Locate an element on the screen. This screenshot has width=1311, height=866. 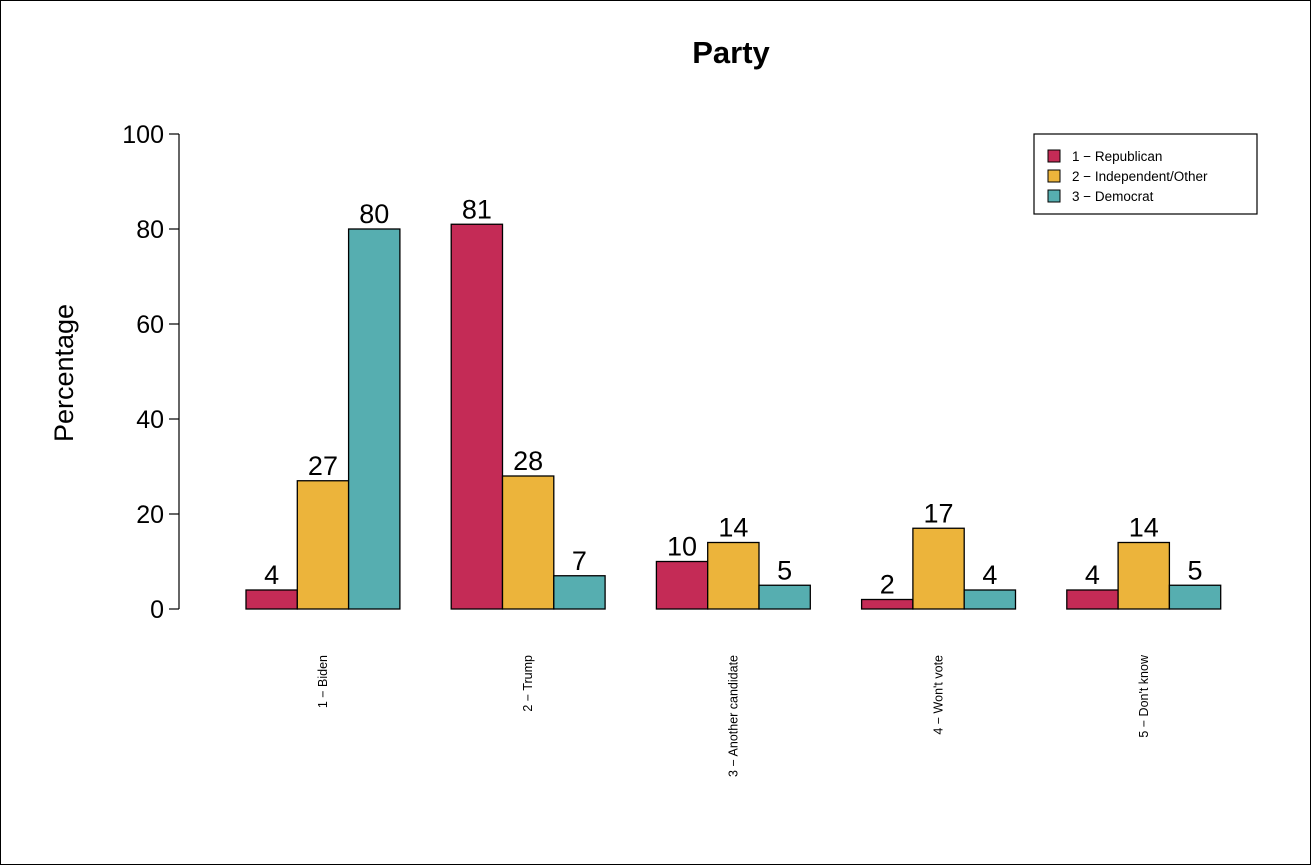
x-tick-label: 4 − Won't vote is located at coordinates (939, 695).